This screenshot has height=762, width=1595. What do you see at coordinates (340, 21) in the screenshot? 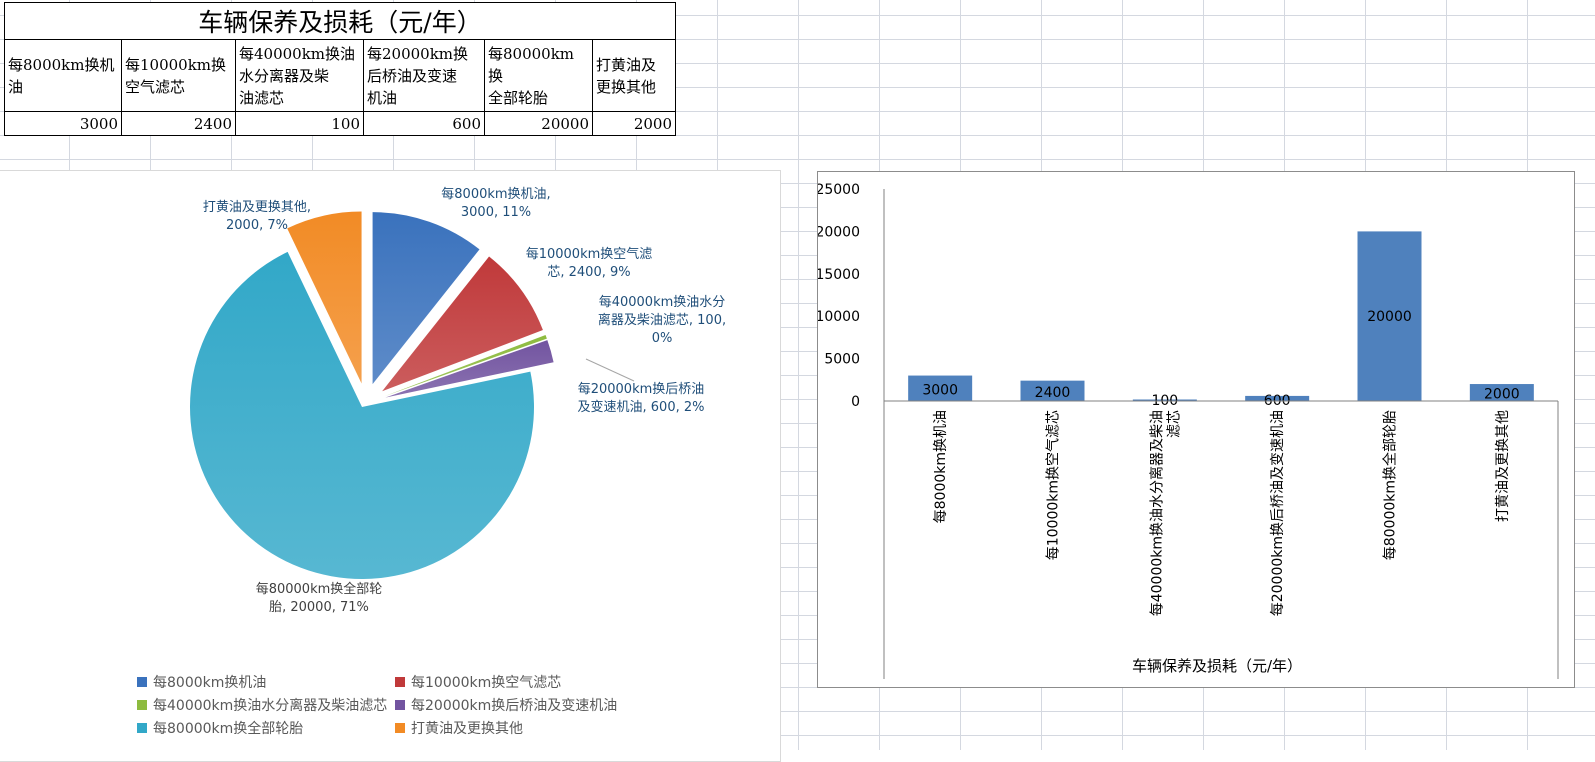
I see `table-title-cell: 车辆保养及损耗（元/年）` at bounding box center [340, 21].